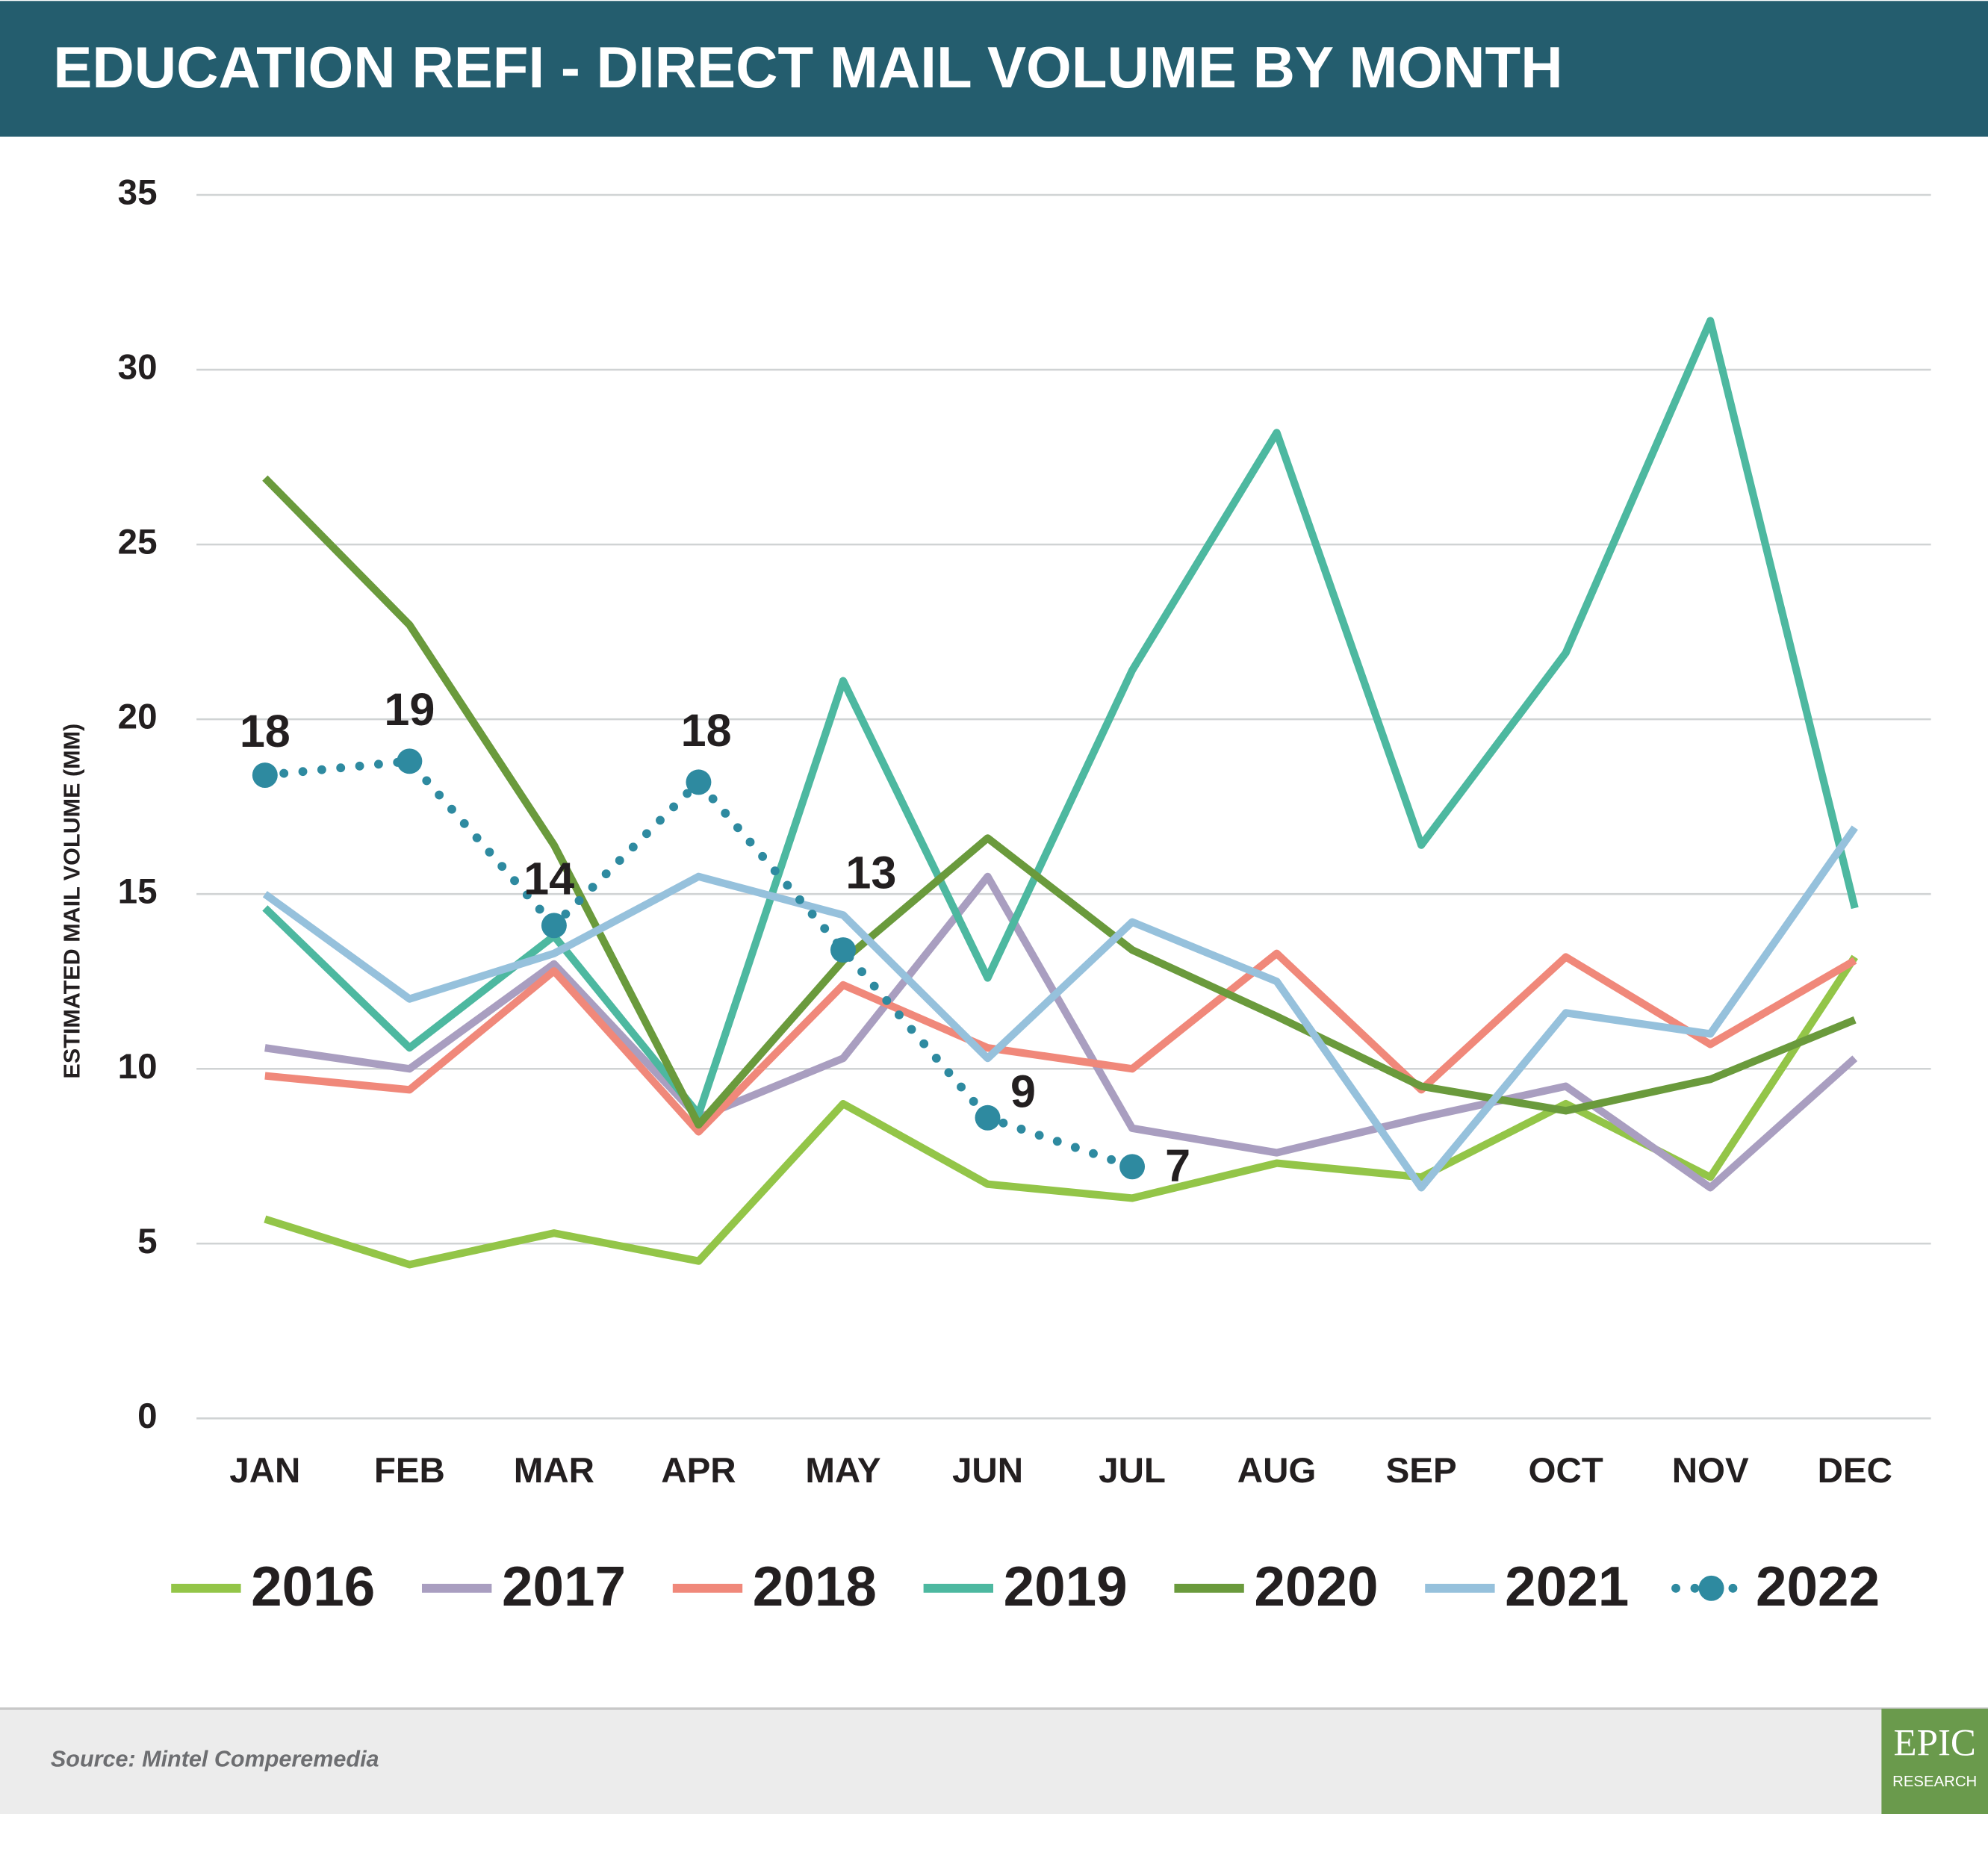  What do you see at coordinates (699, 1471) in the screenshot?
I see `x-tick-label: APR` at bounding box center [699, 1471].